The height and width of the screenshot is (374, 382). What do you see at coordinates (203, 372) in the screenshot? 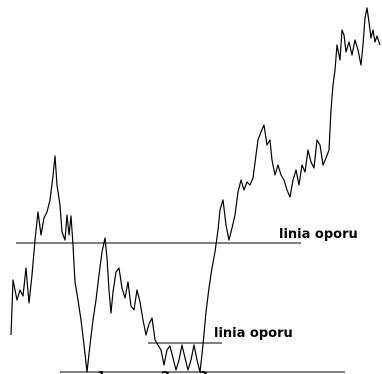
I see `tick-label-3: 3` at bounding box center [203, 372].